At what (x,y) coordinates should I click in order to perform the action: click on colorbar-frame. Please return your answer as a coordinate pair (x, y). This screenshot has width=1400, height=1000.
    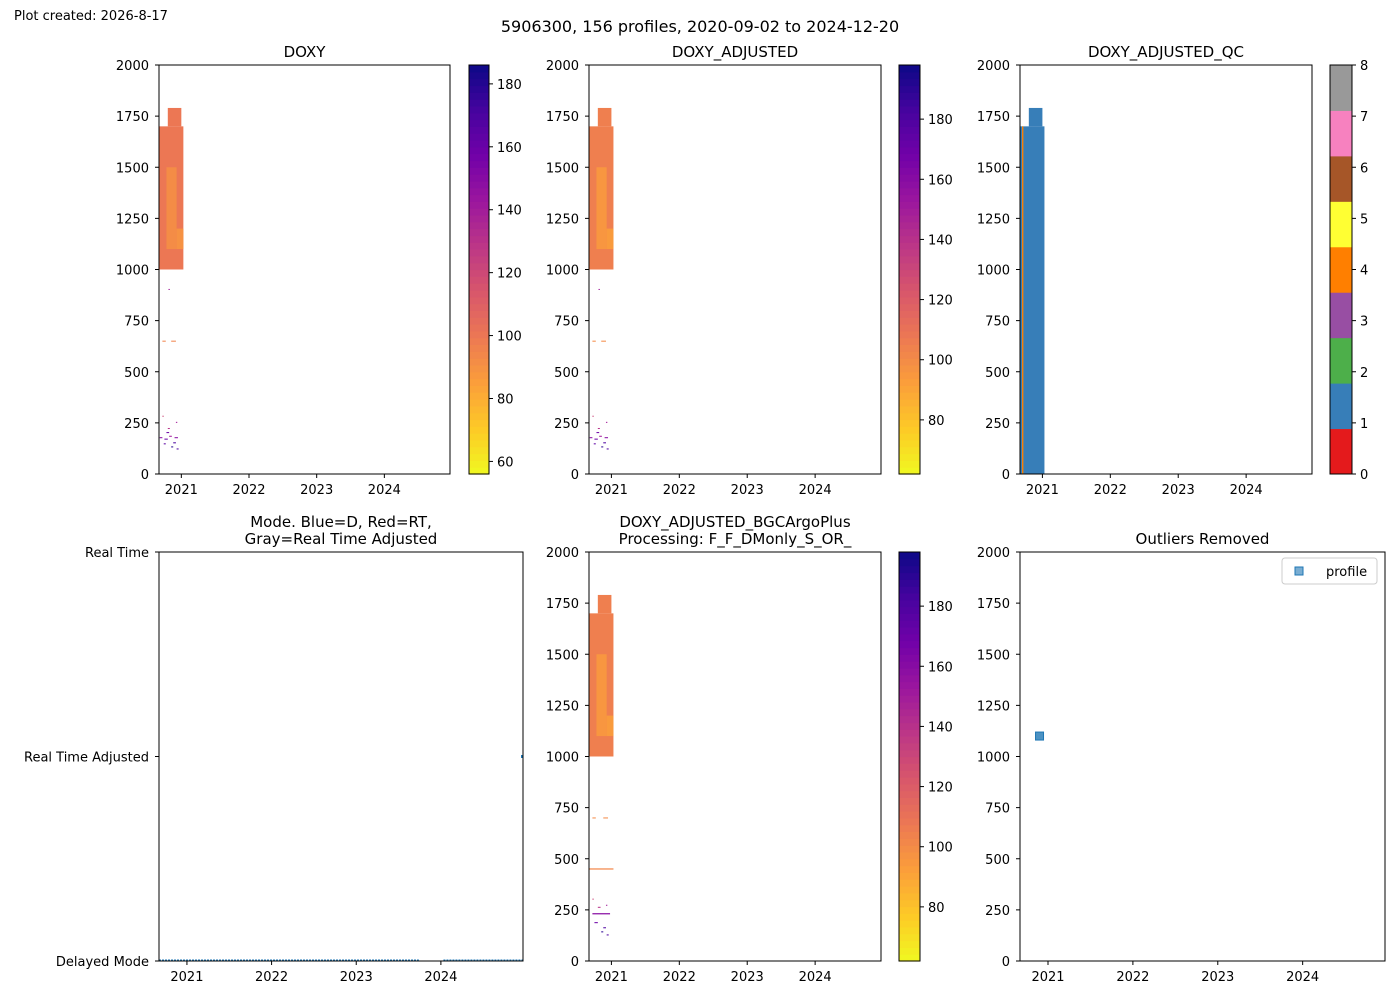
    Looking at the image, I should click on (479, 269).